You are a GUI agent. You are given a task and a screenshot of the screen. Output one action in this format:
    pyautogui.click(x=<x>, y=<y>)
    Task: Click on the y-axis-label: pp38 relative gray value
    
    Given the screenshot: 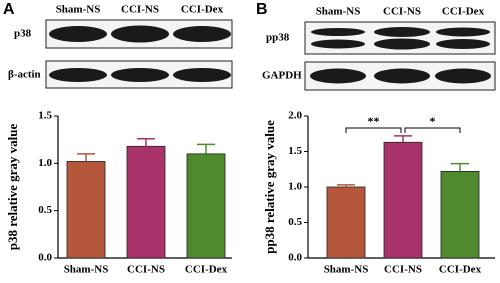 What is the action you would take?
    pyautogui.click(x=269, y=187)
    